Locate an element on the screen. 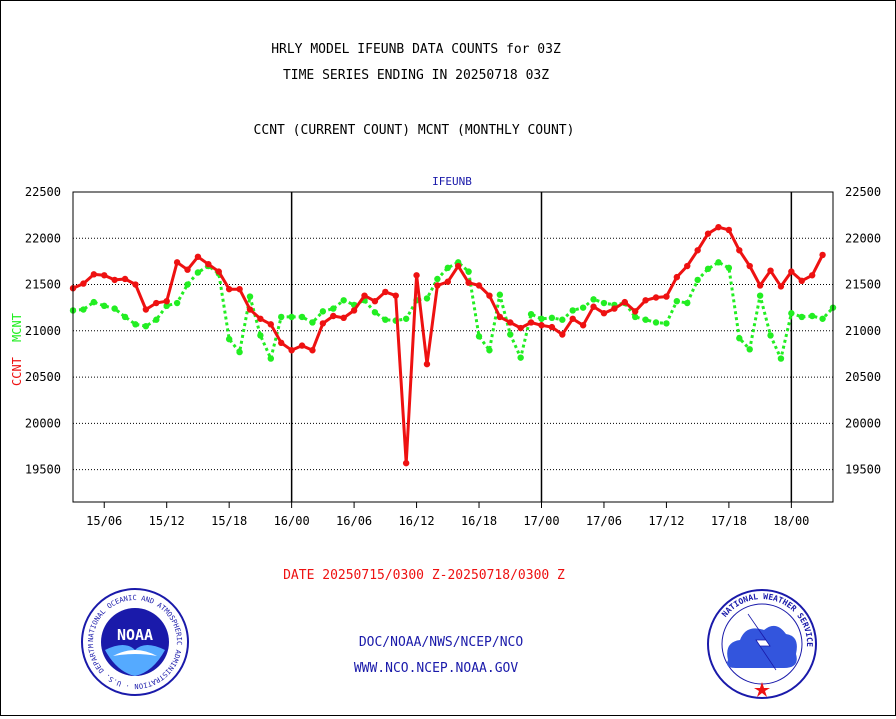 Image resolution: width=896 pixels, height=719 pixels. x-tick-label: 17/06 is located at coordinates (604, 521).